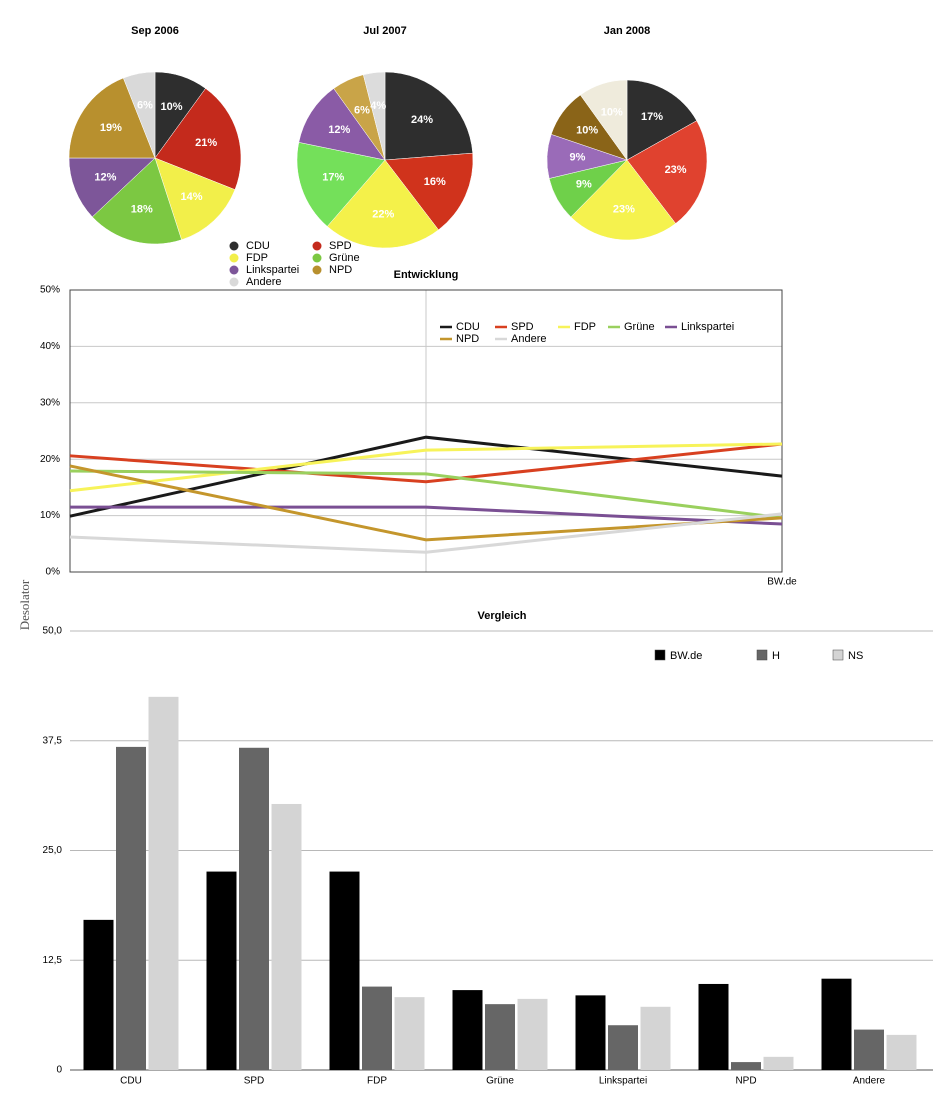 The image size is (936, 1100). What do you see at coordinates (53, 740) in the screenshot?
I see `y-tick-label: 37,5` at bounding box center [53, 740].